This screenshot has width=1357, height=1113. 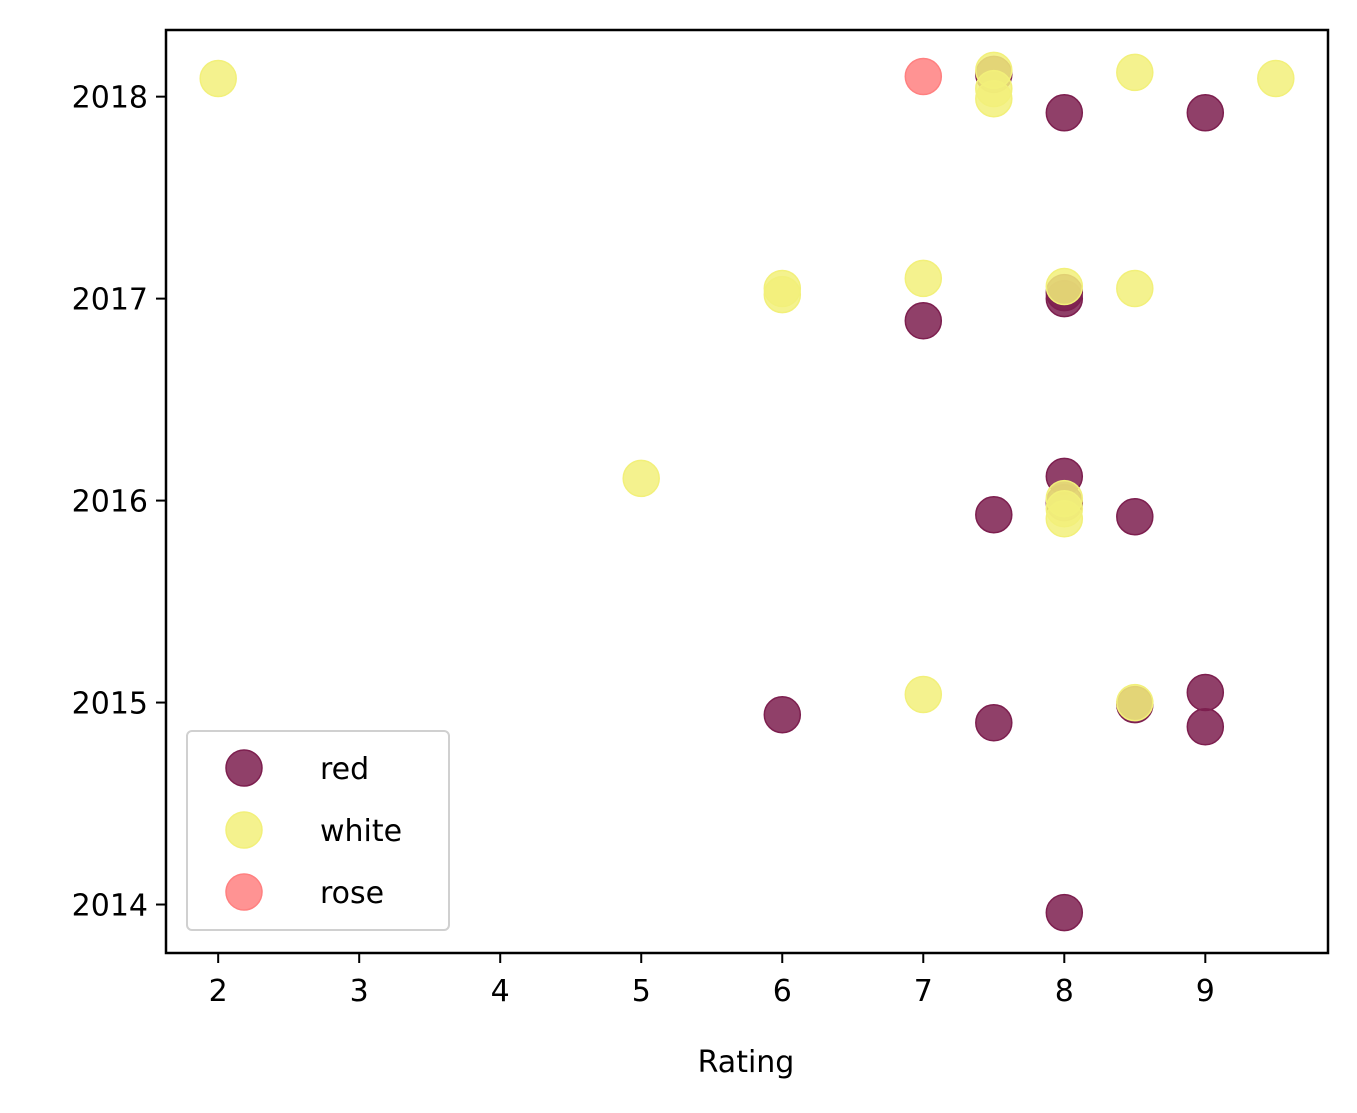 What do you see at coordinates (318, 830) in the screenshot?
I see `legend: red white rose` at bounding box center [318, 830].